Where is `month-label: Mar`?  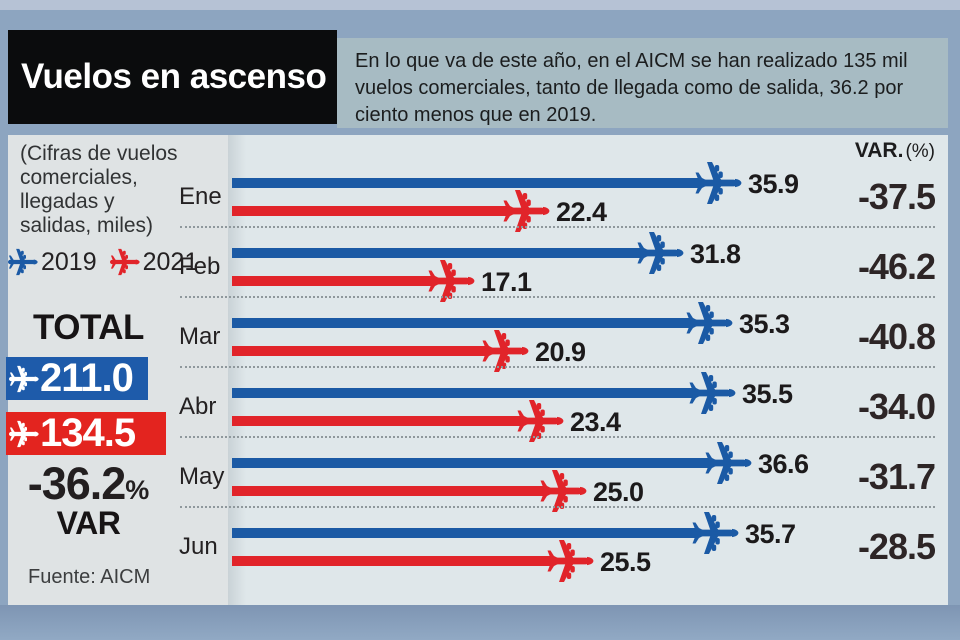
month-label: Mar is located at coordinates (200, 336).